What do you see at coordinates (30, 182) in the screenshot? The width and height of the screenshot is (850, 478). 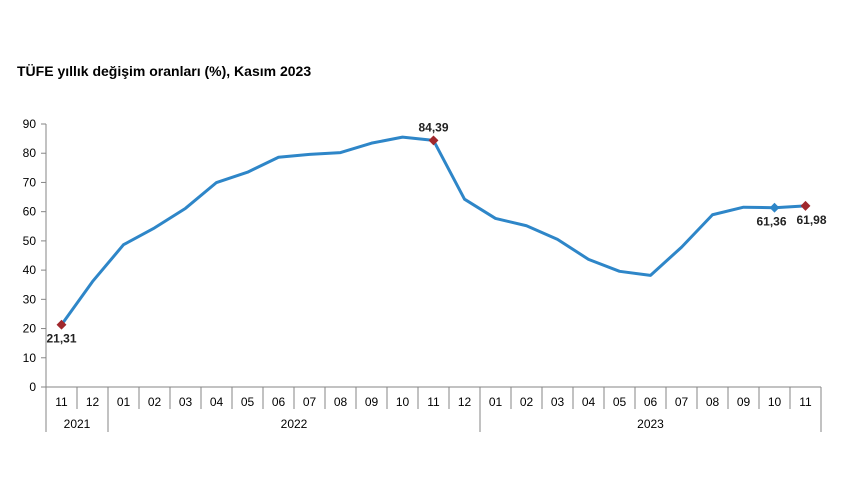 I see `y-tick-label: 70` at bounding box center [30, 182].